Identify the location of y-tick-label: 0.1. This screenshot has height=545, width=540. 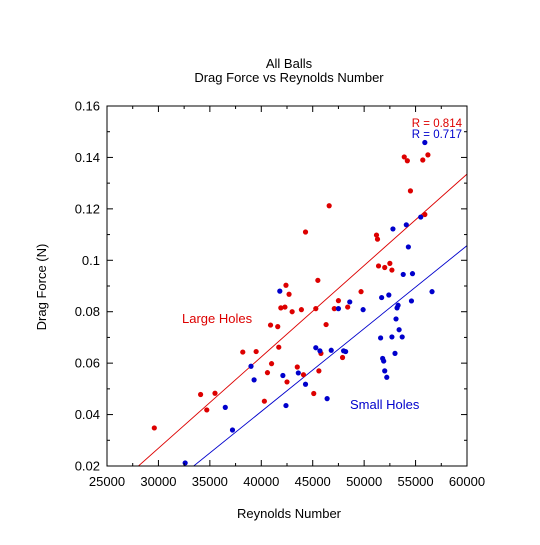
(91, 260).